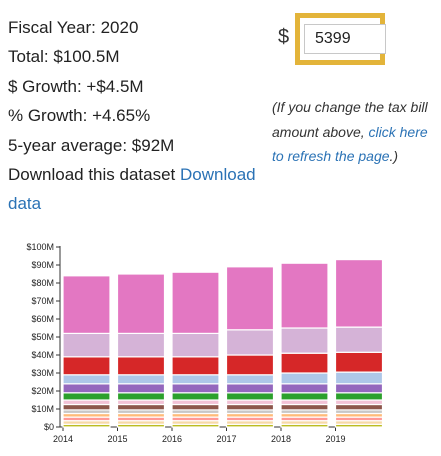 Image resolution: width=441 pixels, height=456 pixels. Describe the element at coordinates (73, 27) in the screenshot. I see `fiscal-year-text: Fiscal Year: 2020` at that location.